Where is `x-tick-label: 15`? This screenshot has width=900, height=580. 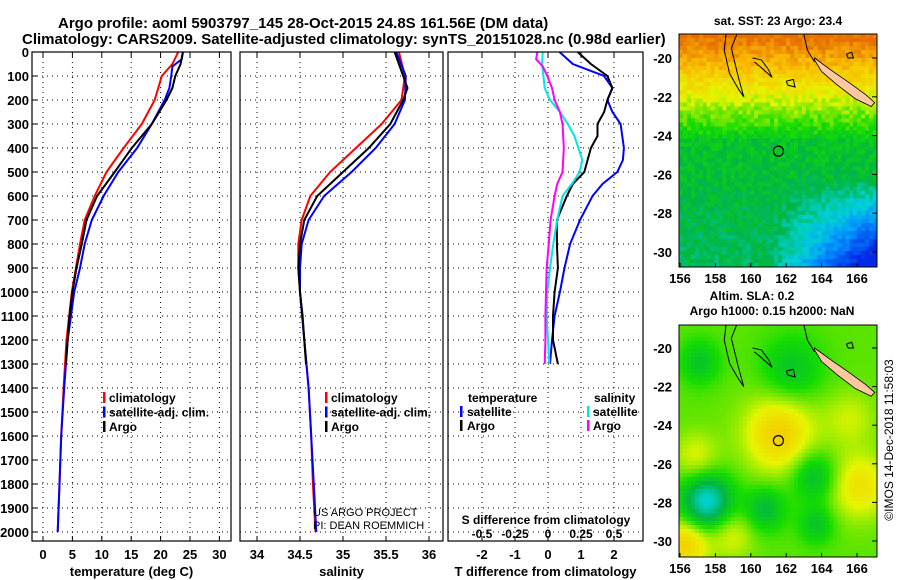 x-tick-label: 15 is located at coordinates (131, 554).